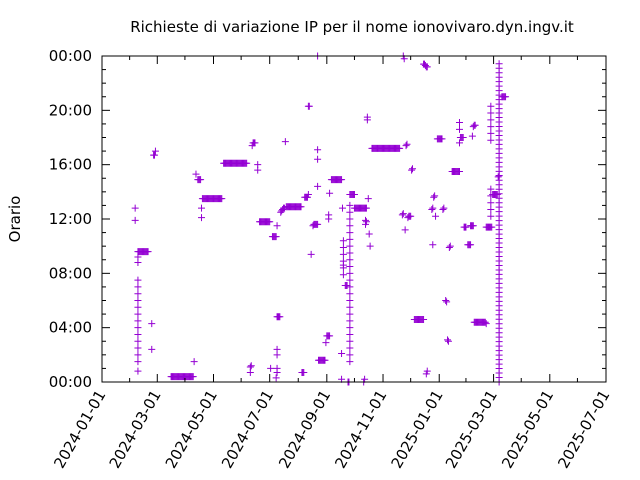 The height and width of the screenshot is (480, 640). I want to click on y-tick-label: 20:00, so click(70, 110).